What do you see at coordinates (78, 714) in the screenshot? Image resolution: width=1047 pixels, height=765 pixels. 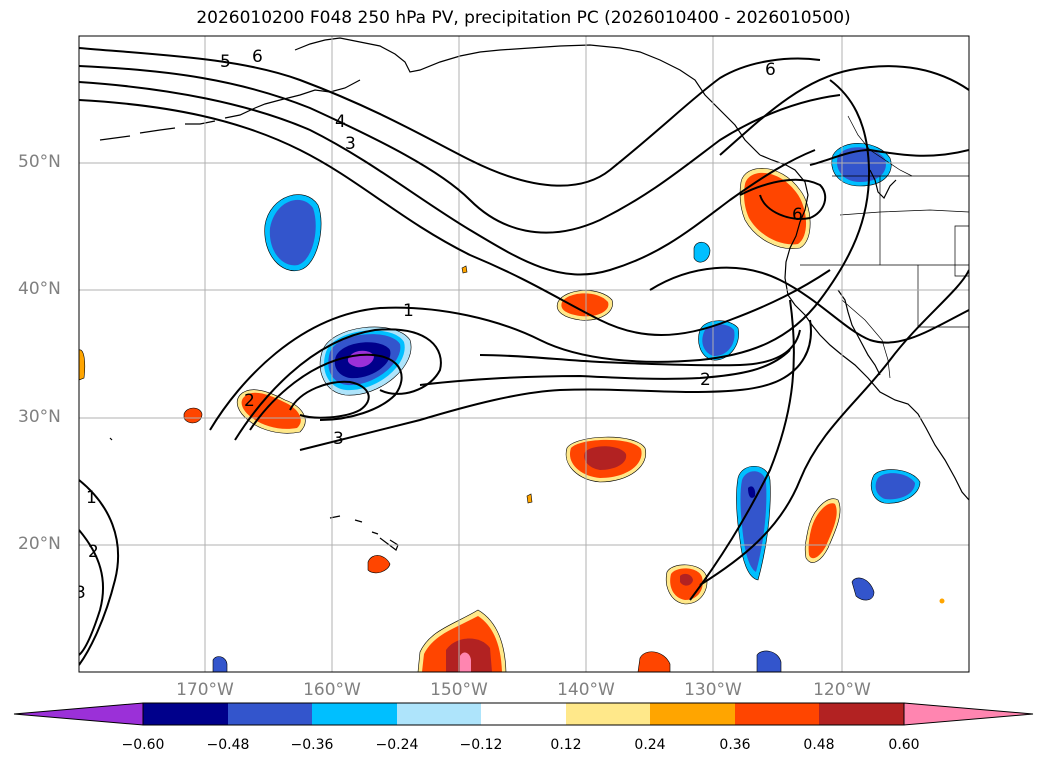 I see `colorbar-extend-low` at bounding box center [78, 714].